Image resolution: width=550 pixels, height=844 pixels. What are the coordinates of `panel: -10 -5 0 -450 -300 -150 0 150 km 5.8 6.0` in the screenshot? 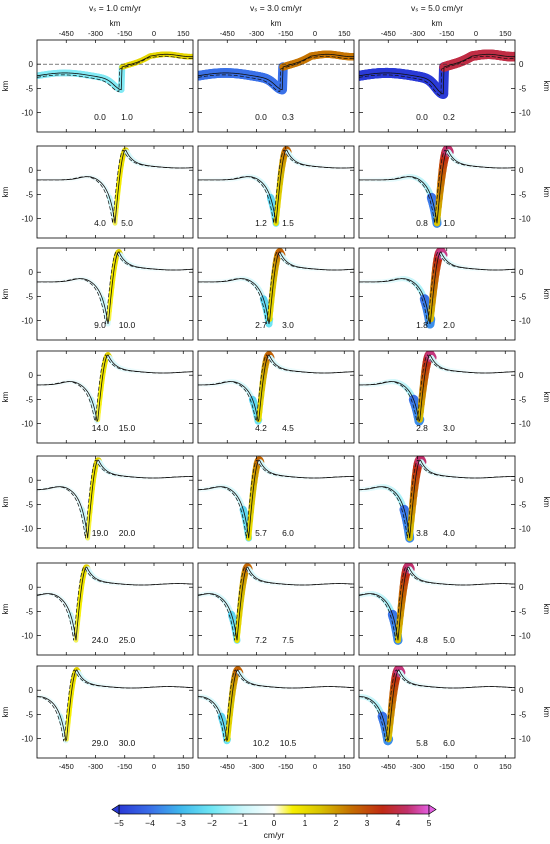 It's located at (454, 718).